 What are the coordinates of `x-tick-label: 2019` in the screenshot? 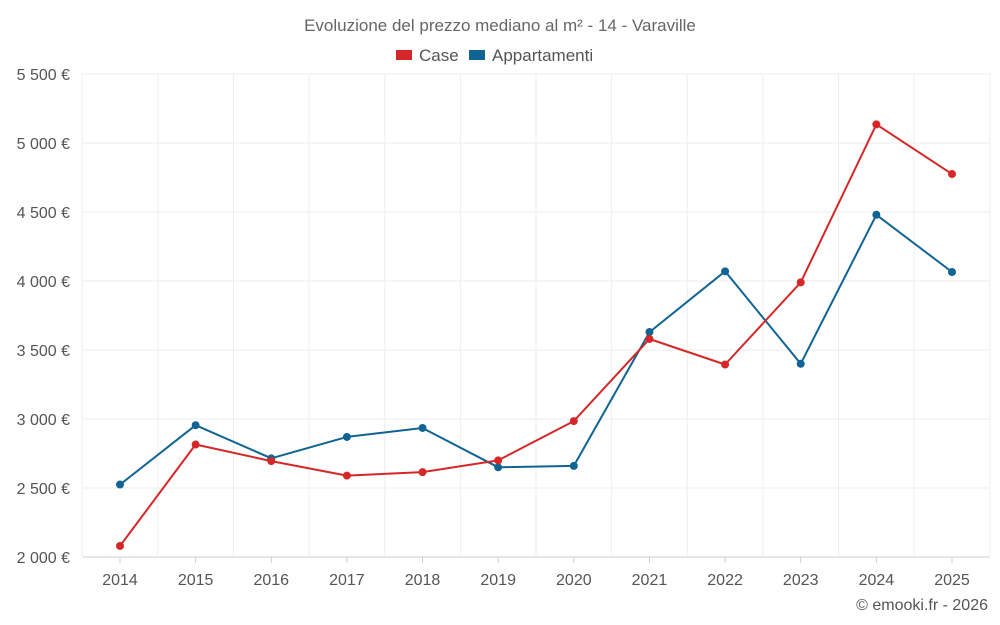 It's located at (498, 580).